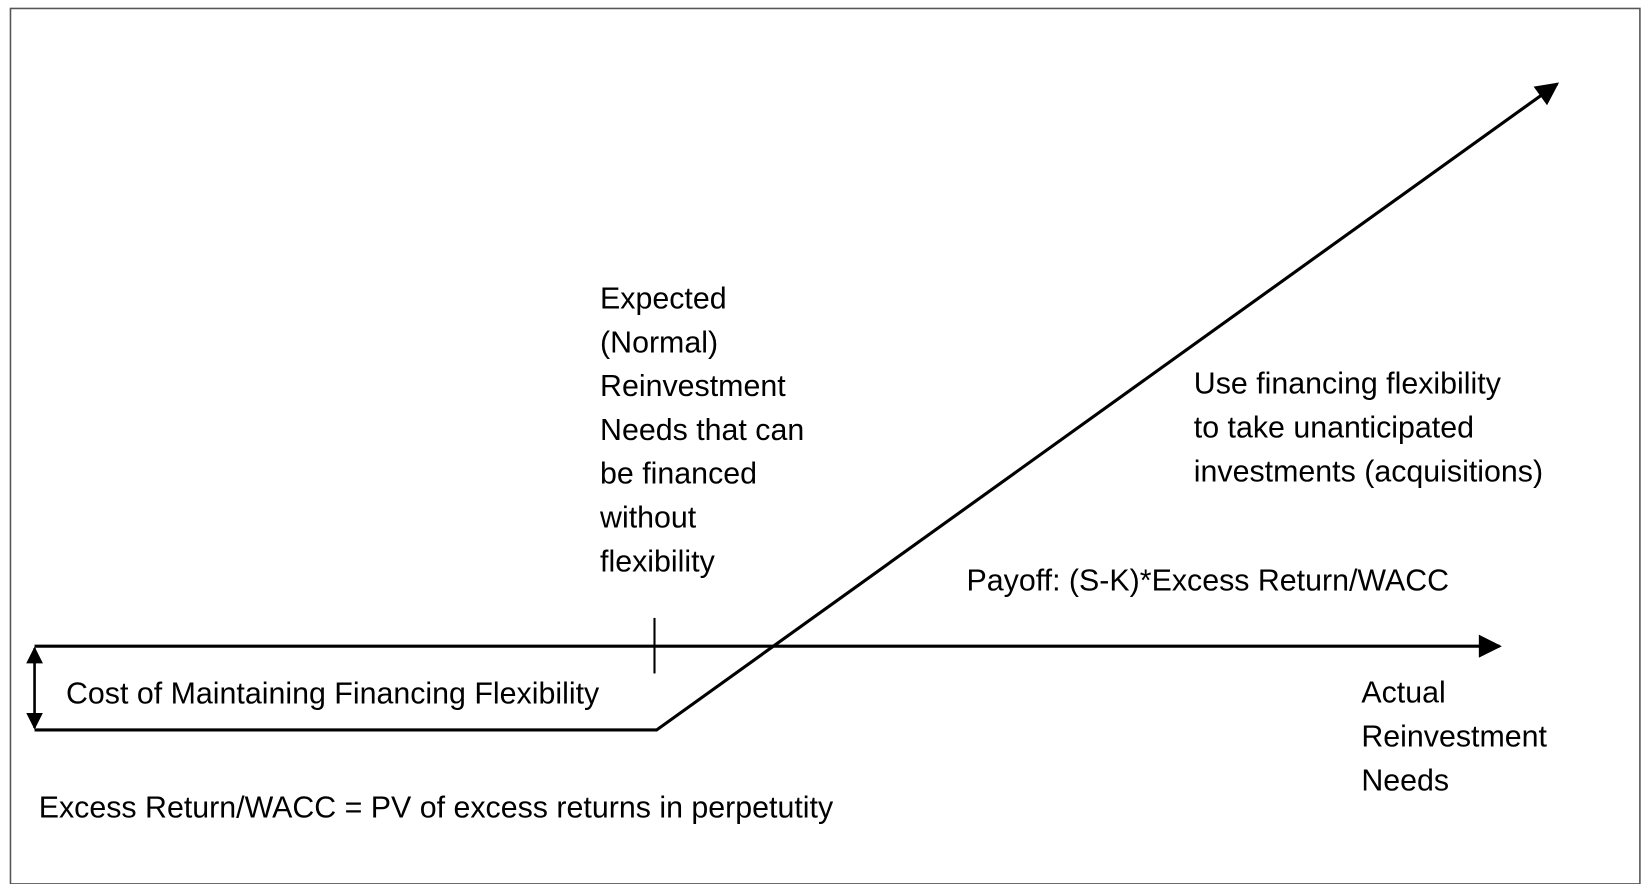 This screenshot has width=1642, height=884. What do you see at coordinates (1403, 692) in the screenshot?
I see `x-axis-label: Actual` at bounding box center [1403, 692].